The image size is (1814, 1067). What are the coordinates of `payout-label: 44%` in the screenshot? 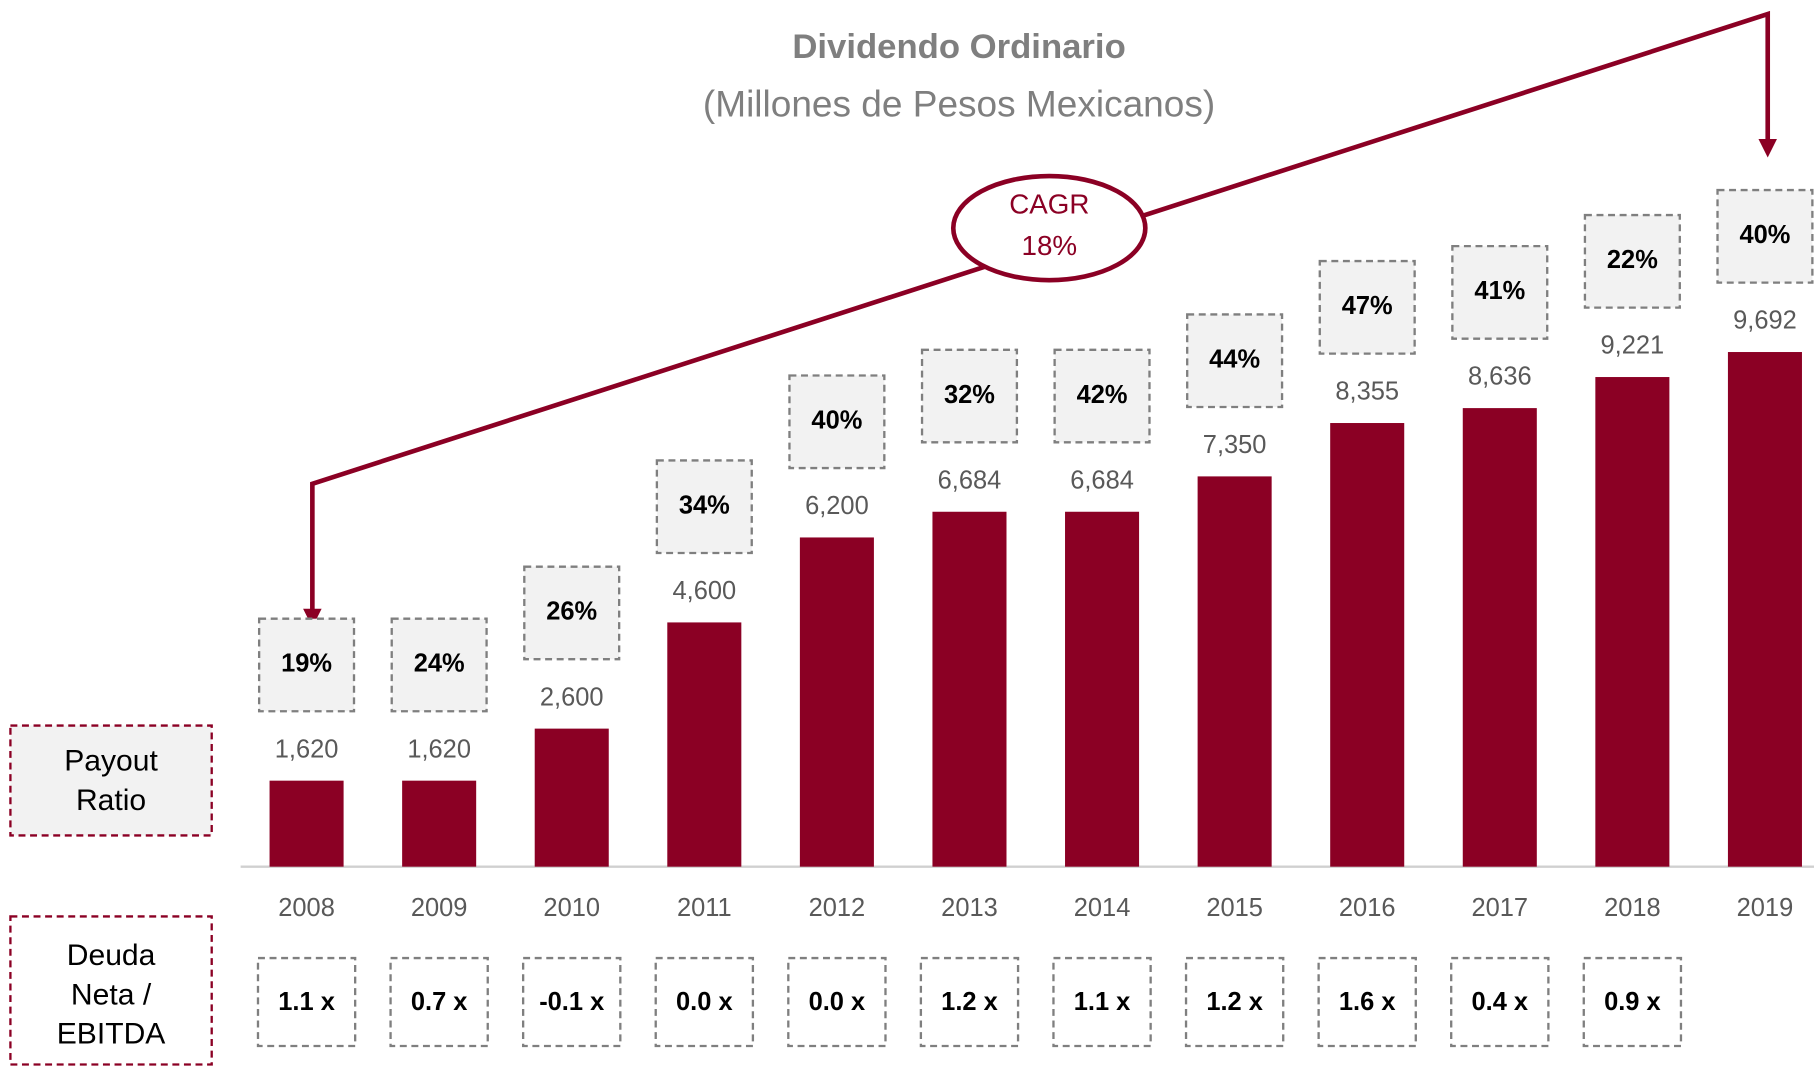 It's located at (1234, 359).